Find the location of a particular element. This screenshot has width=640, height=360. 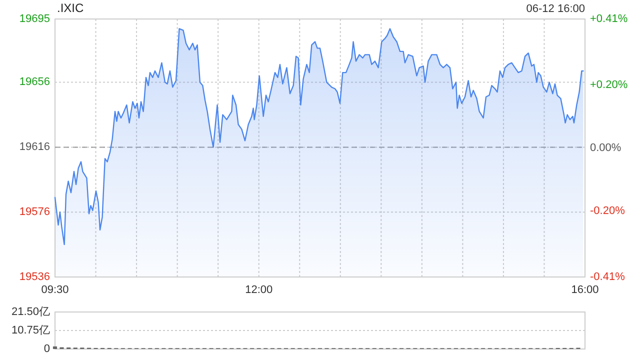

y-tick-label: 19536 is located at coordinates (34, 276).